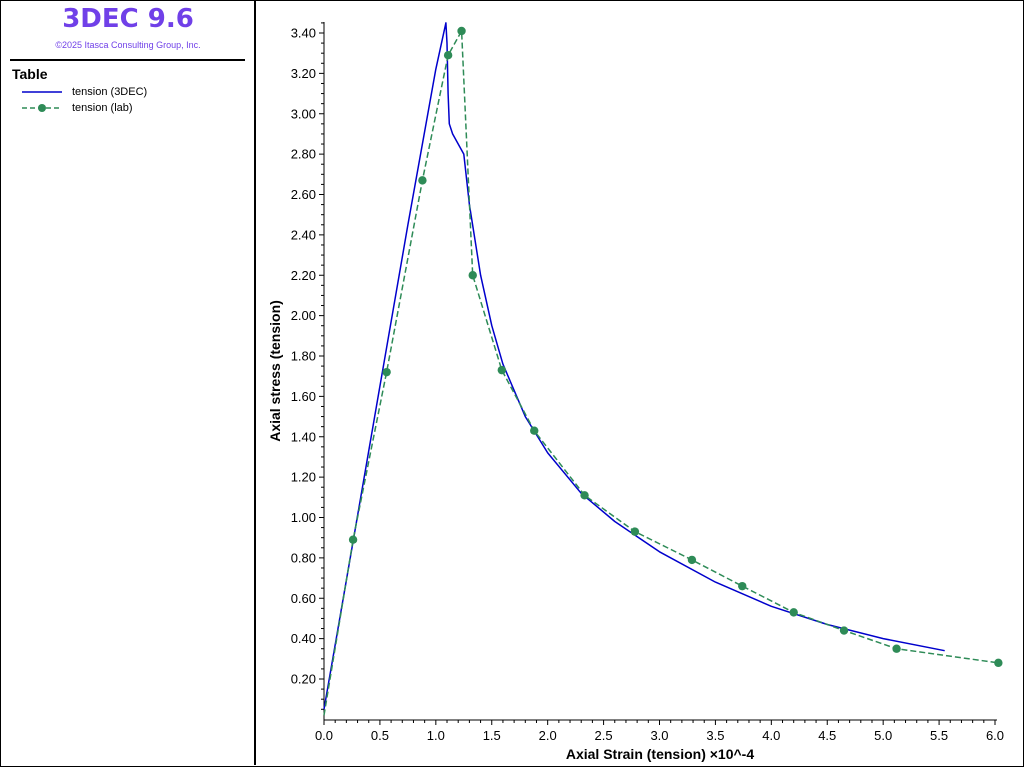 The height and width of the screenshot is (768, 1024). Describe the element at coordinates (995, 735) in the screenshot. I see `x-tick-label: 6.0` at that location.